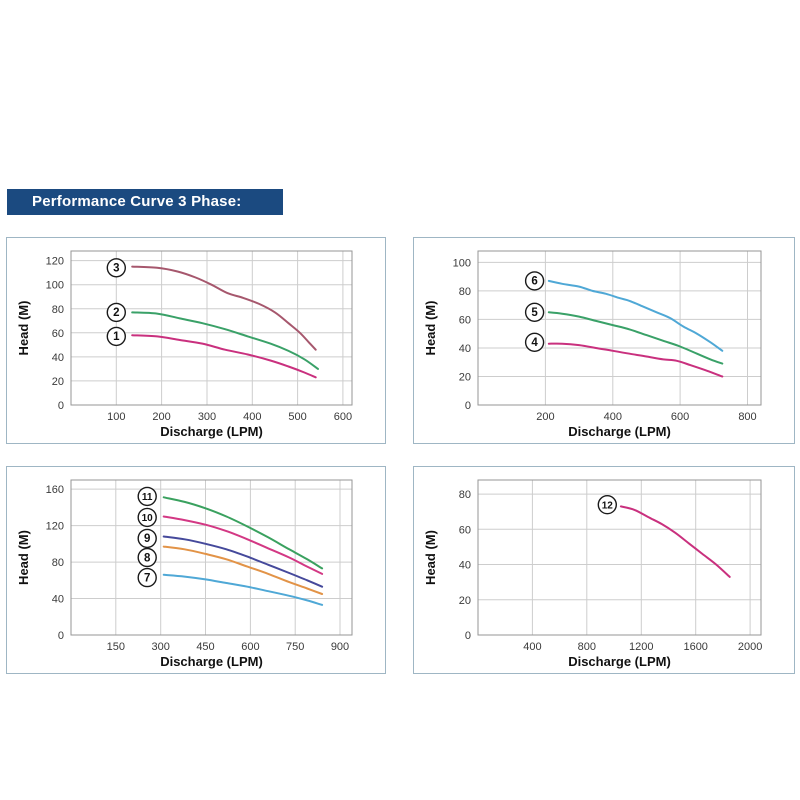 The image size is (800, 800). I want to click on x-tick-label: 450, so click(205, 647).